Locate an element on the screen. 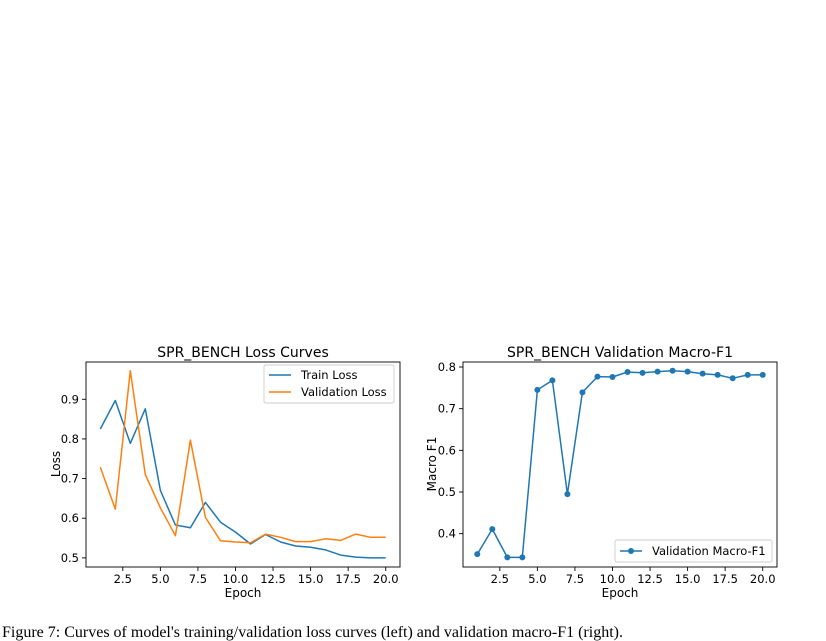  loss-x-tick-label: 15.0 is located at coordinates (311, 579).